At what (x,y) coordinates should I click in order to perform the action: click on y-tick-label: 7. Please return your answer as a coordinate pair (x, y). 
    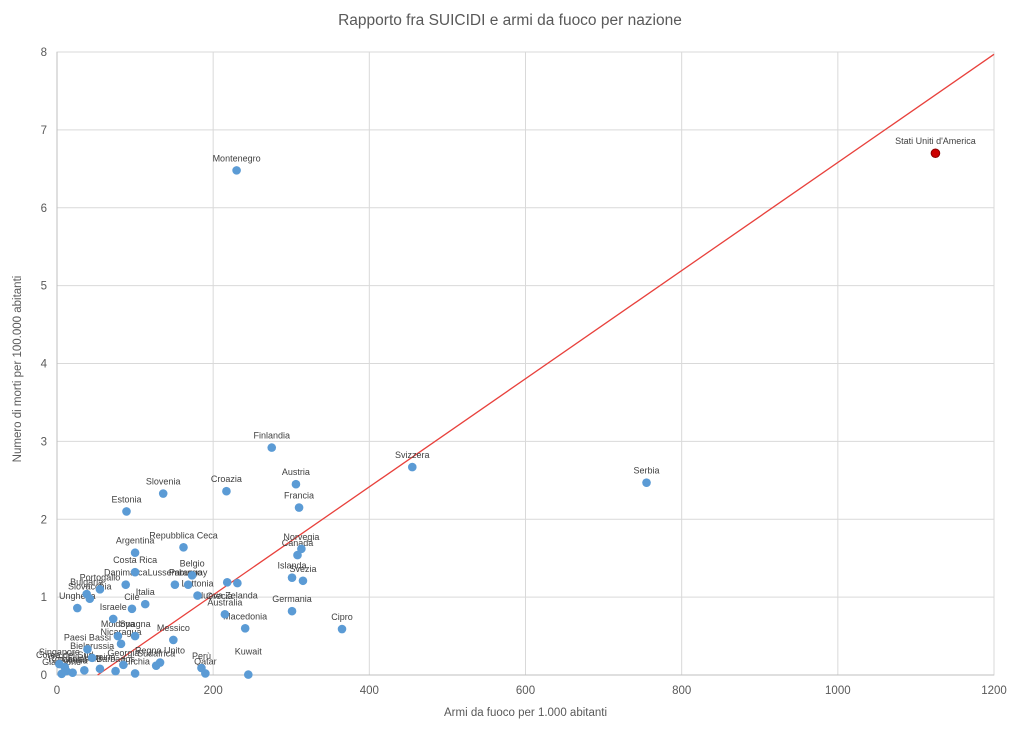
    Looking at the image, I should click on (44, 131).